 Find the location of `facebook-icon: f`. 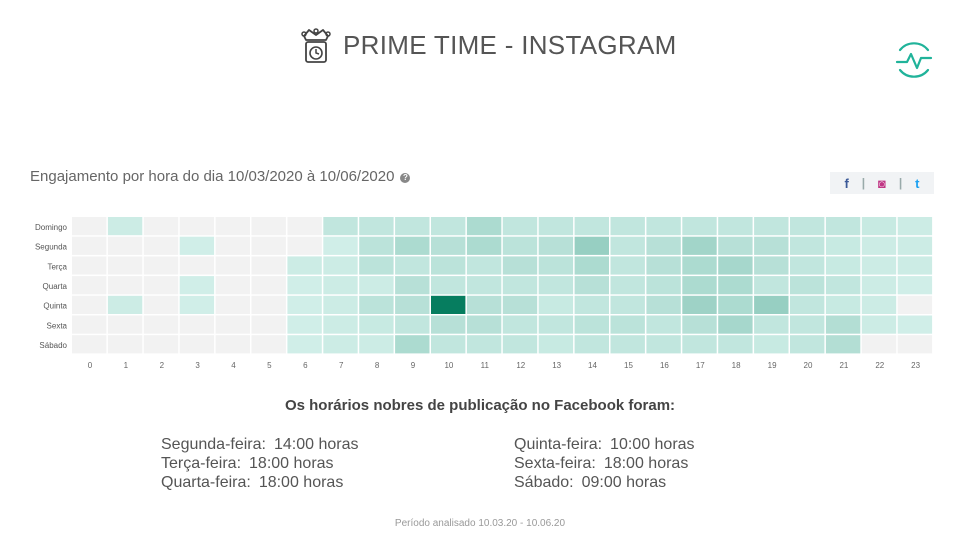

facebook-icon: f is located at coordinates (846, 183).